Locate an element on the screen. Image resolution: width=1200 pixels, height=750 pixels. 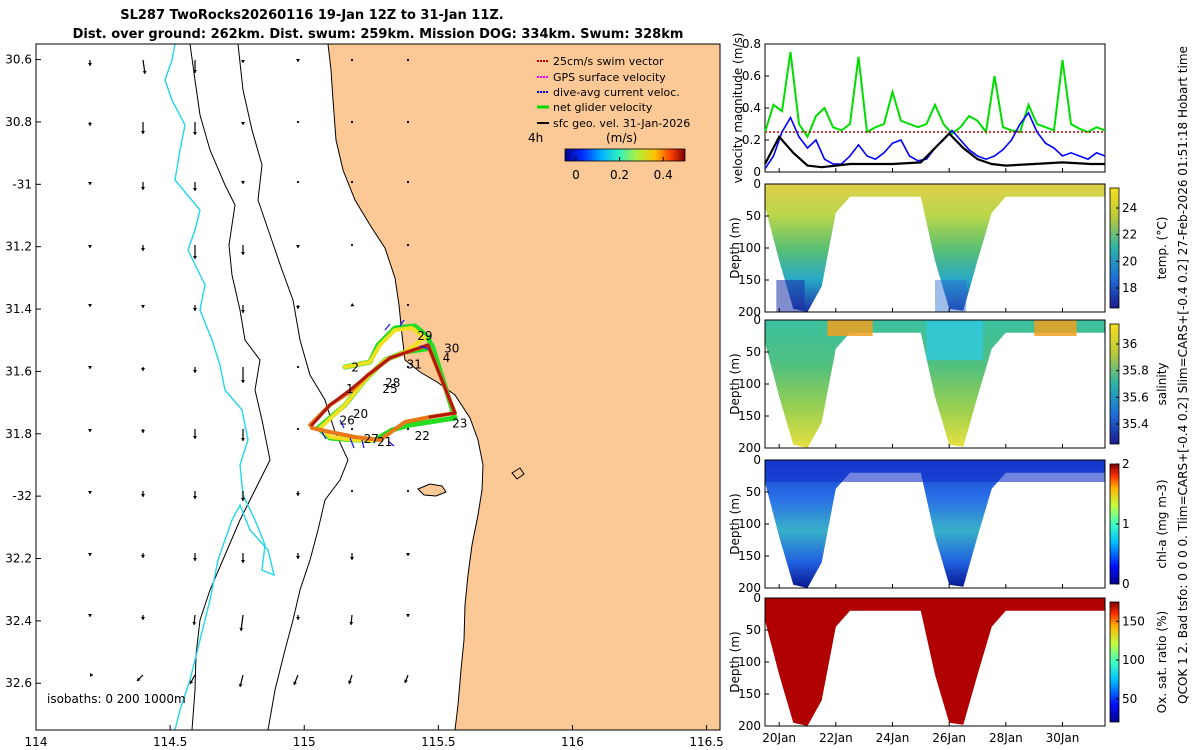
isobath-1000m is located at coordinates (230, 387).